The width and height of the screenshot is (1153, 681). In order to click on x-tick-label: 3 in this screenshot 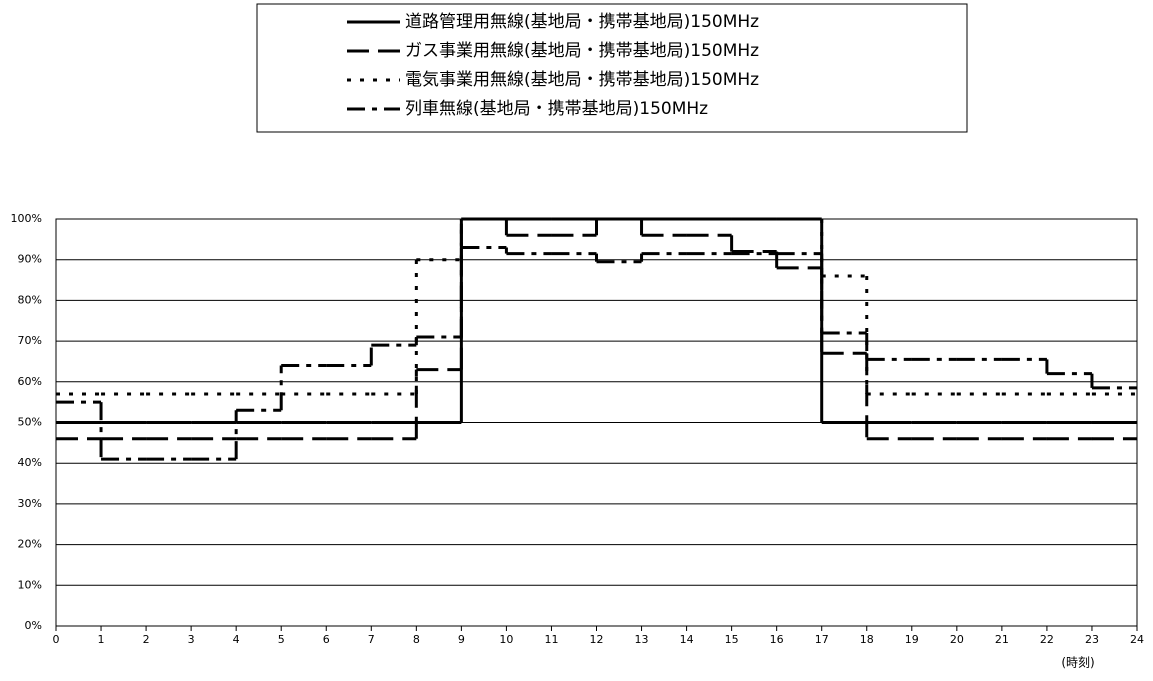, I will do `click(191, 639)`.